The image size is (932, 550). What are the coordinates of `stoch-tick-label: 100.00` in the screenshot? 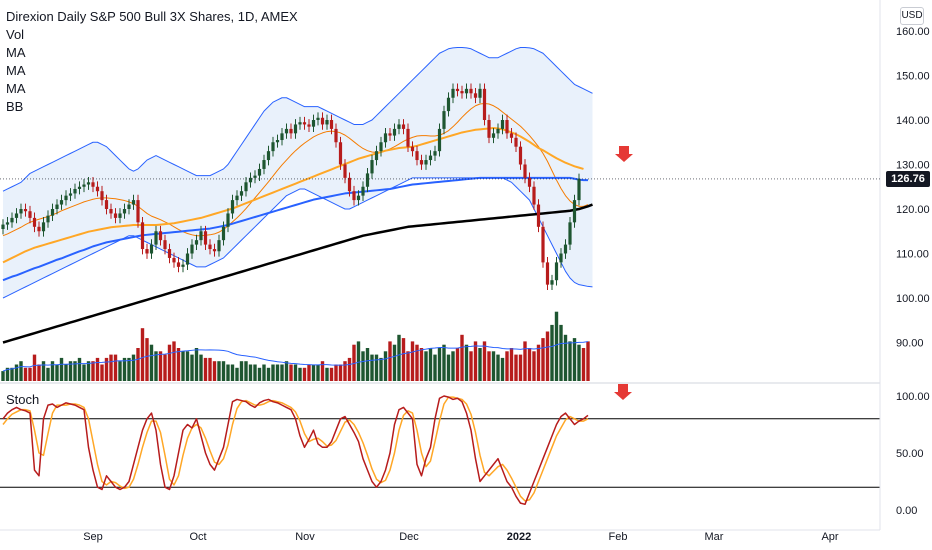 It's located at (913, 397).